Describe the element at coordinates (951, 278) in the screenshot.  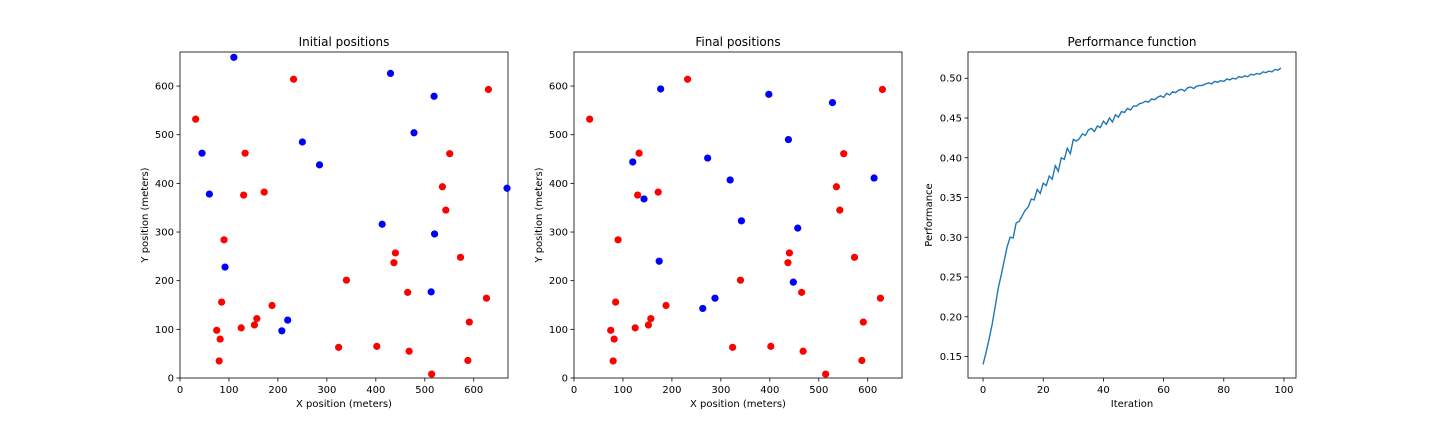
I see `y-tick-label: 0.25` at that location.